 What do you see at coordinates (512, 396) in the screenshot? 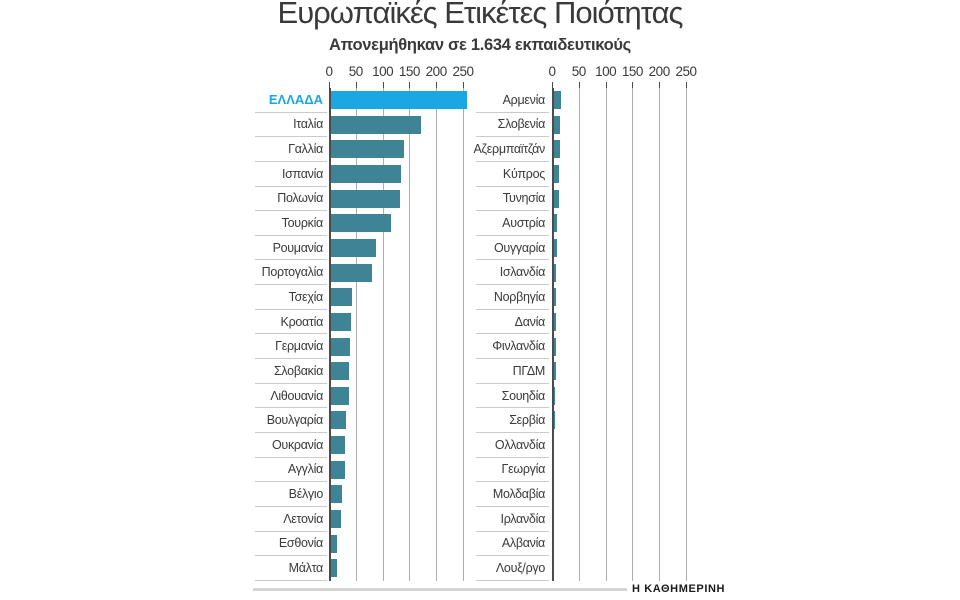
I see `country-label: Σουηδία` at bounding box center [512, 396].